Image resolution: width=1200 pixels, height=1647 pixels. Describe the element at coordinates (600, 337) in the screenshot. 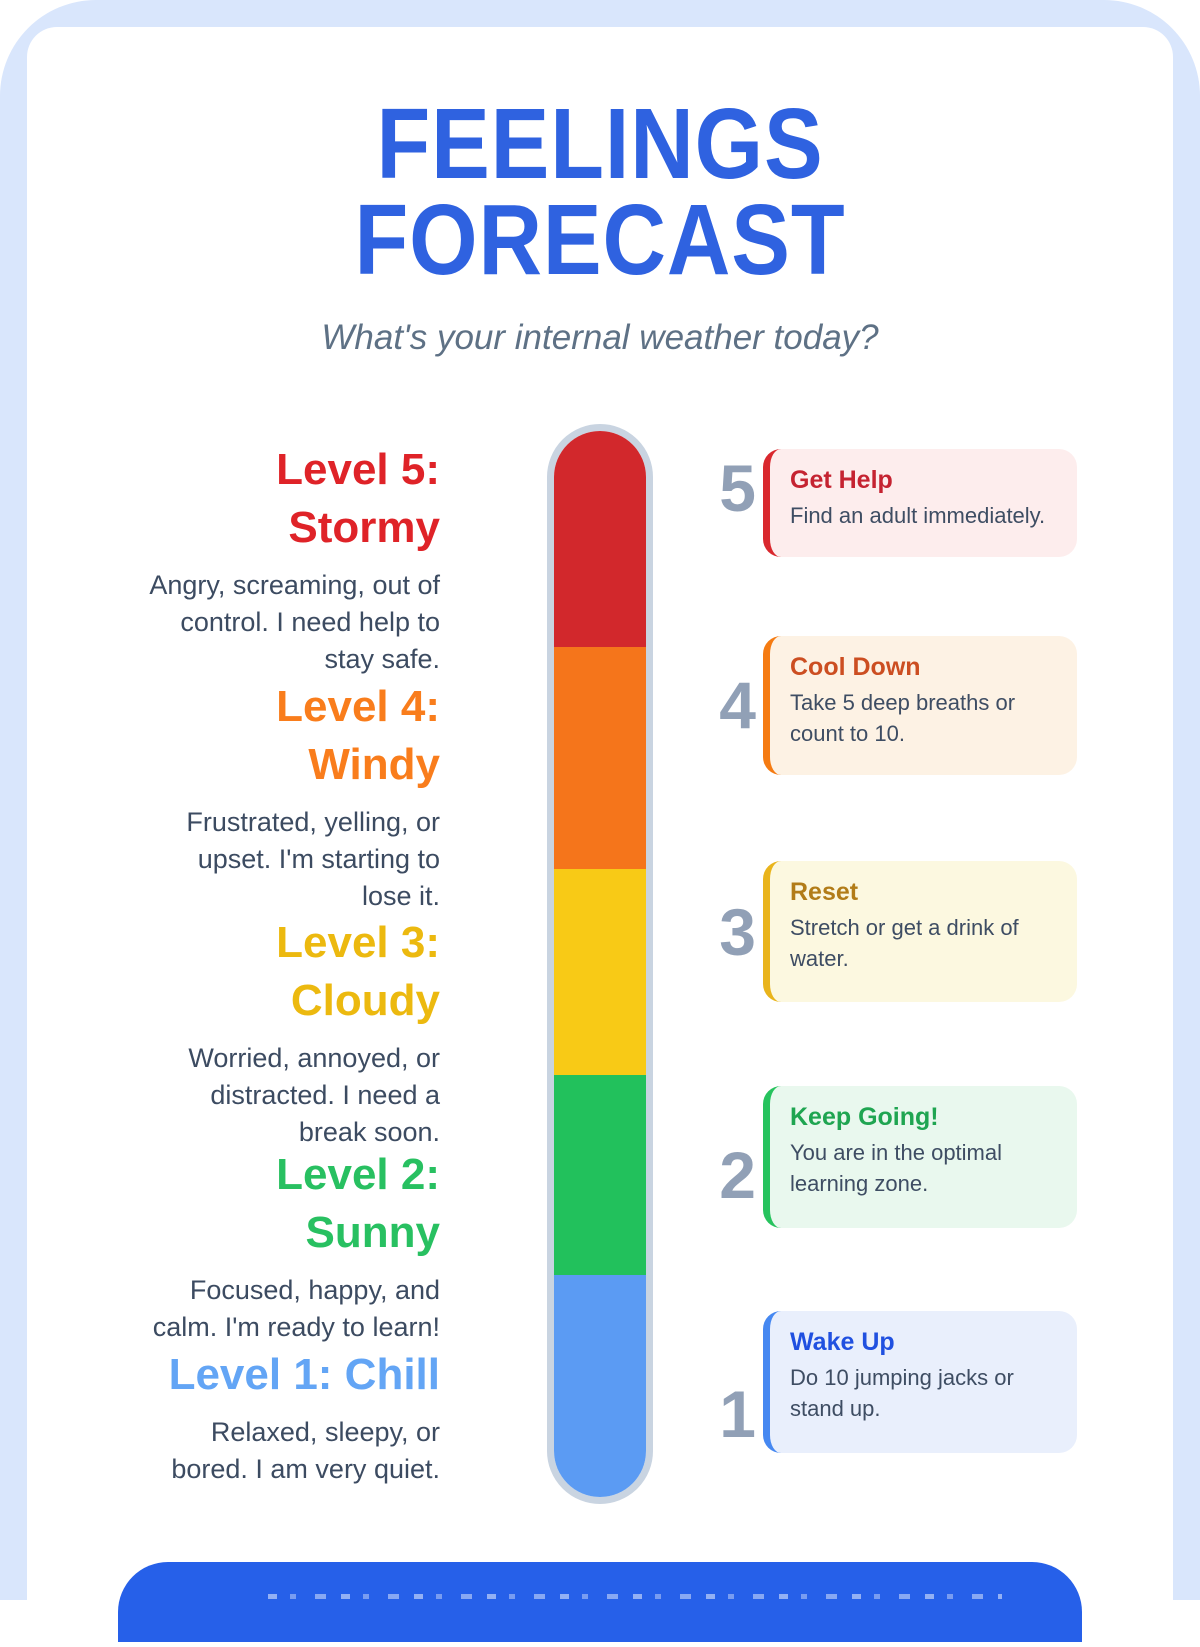

I see `subtitle: What's your internal weather today?` at that location.